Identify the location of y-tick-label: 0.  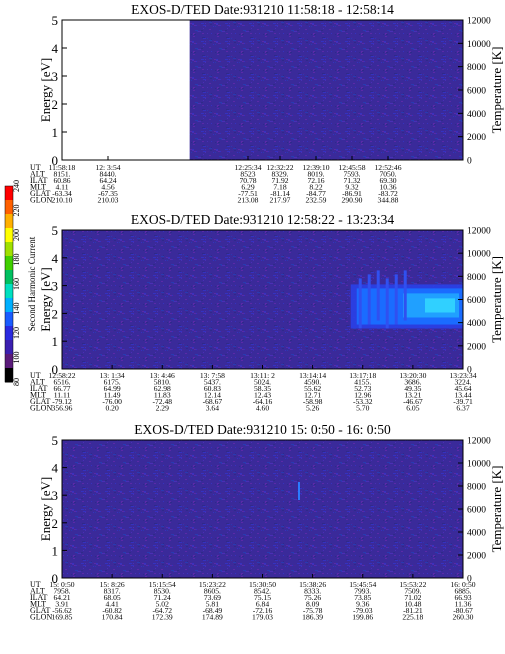
(55, 160).